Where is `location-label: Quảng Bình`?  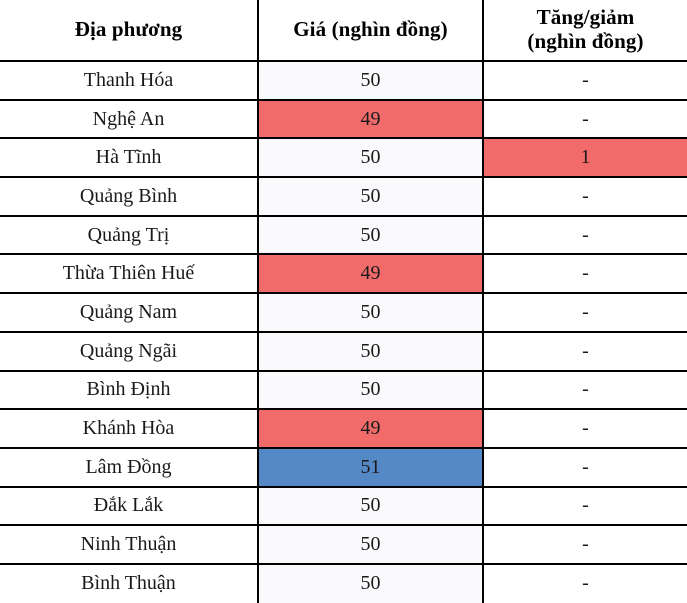 location-label: Quảng Bình is located at coordinates (128, 195).